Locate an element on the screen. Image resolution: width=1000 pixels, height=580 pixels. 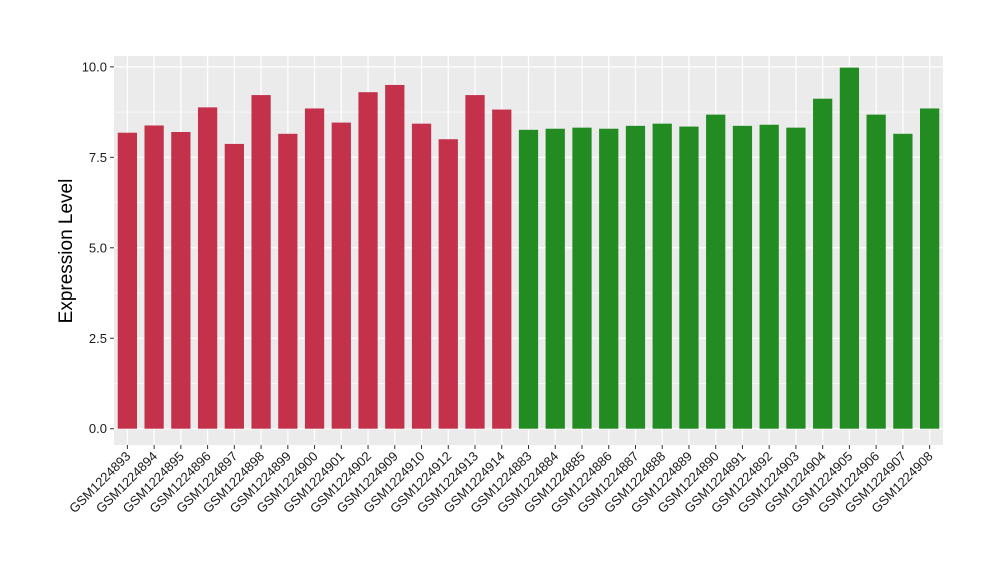
bar-gsm1224890 is located at coordinates (716, 271).